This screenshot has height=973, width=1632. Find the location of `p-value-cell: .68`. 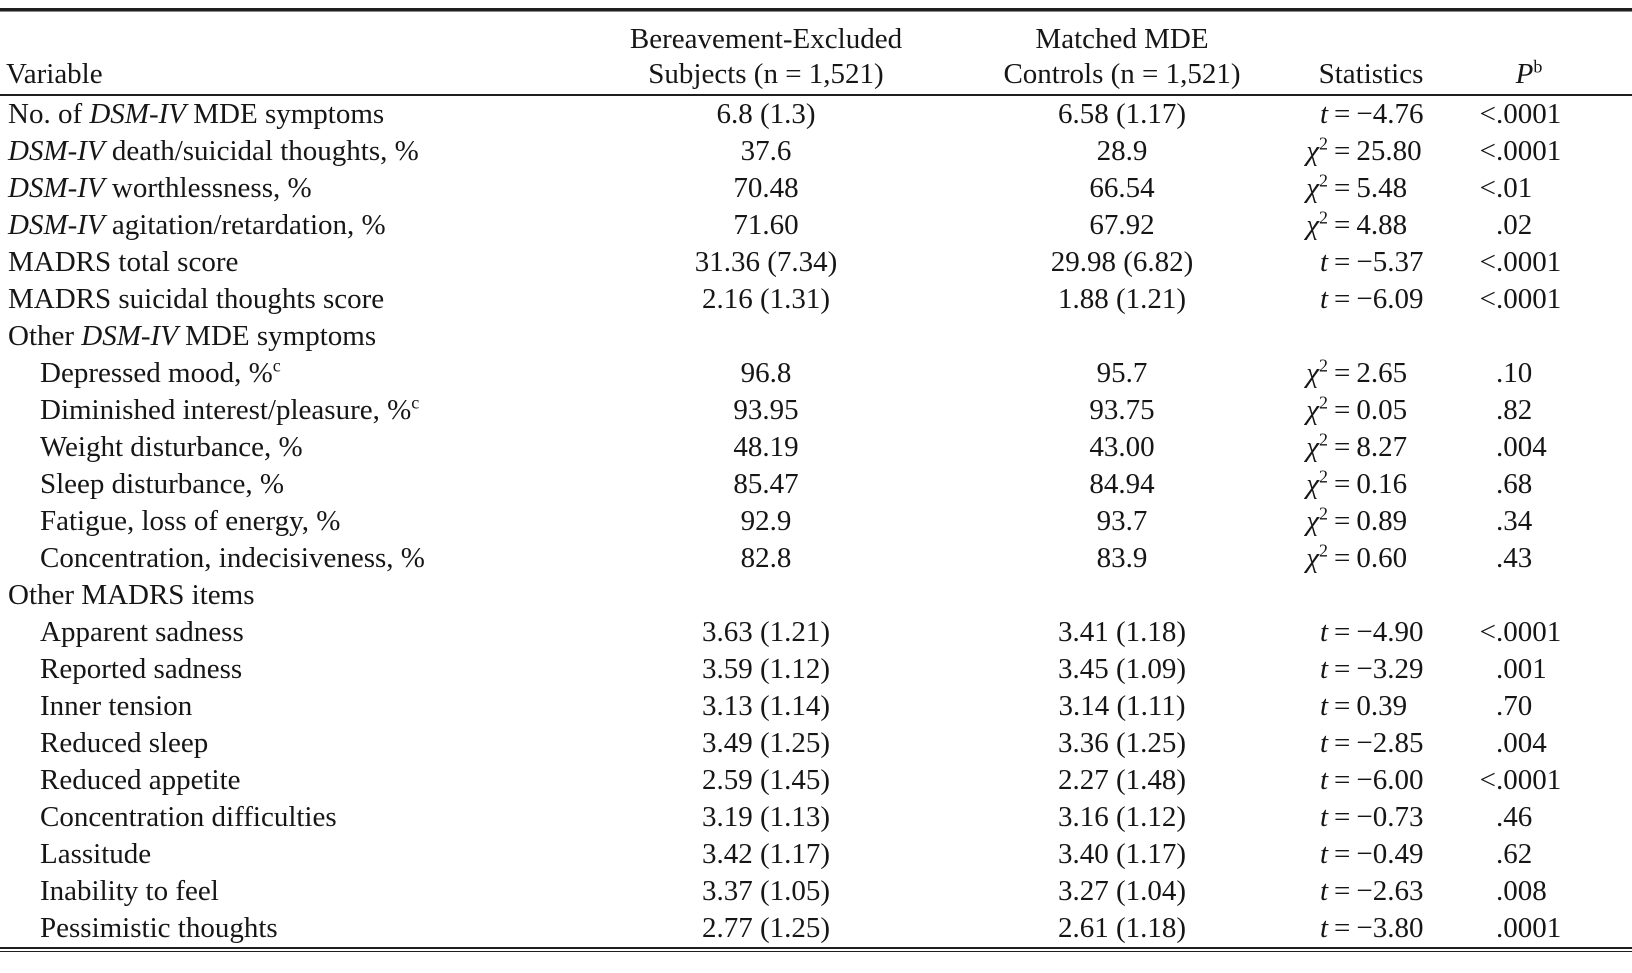

p-value-cell: .68 is located at coordinates (1546, 484).